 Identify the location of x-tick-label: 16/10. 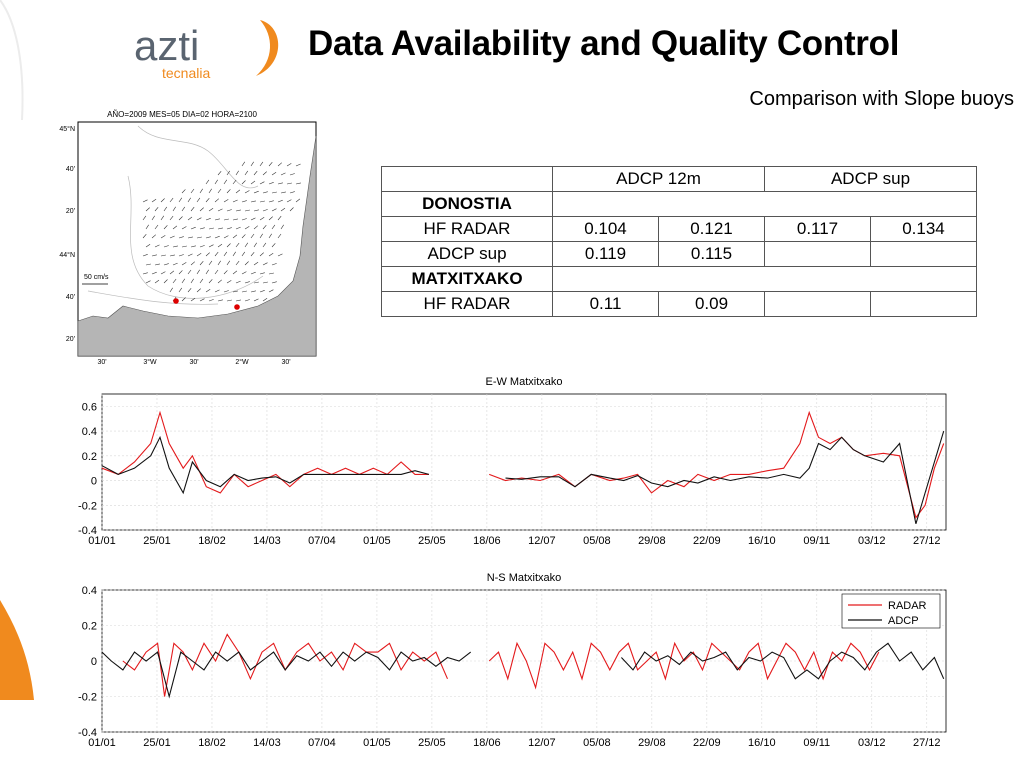
(762, 541).